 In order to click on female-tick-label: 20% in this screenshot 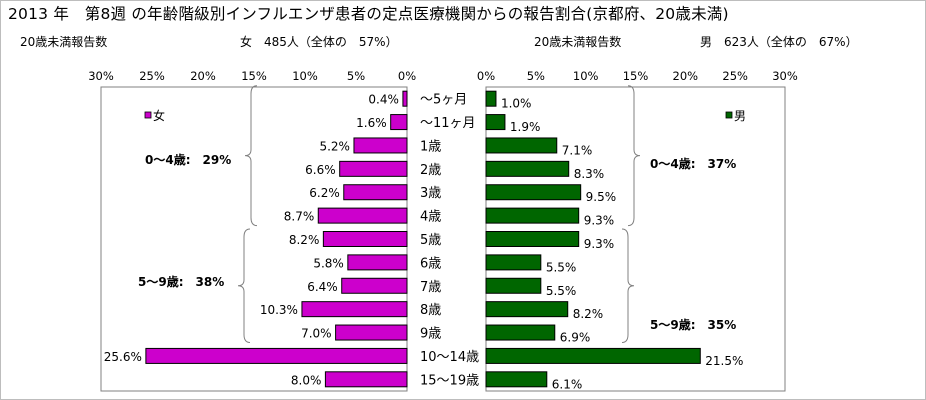, I will do `click(203, 76)`.